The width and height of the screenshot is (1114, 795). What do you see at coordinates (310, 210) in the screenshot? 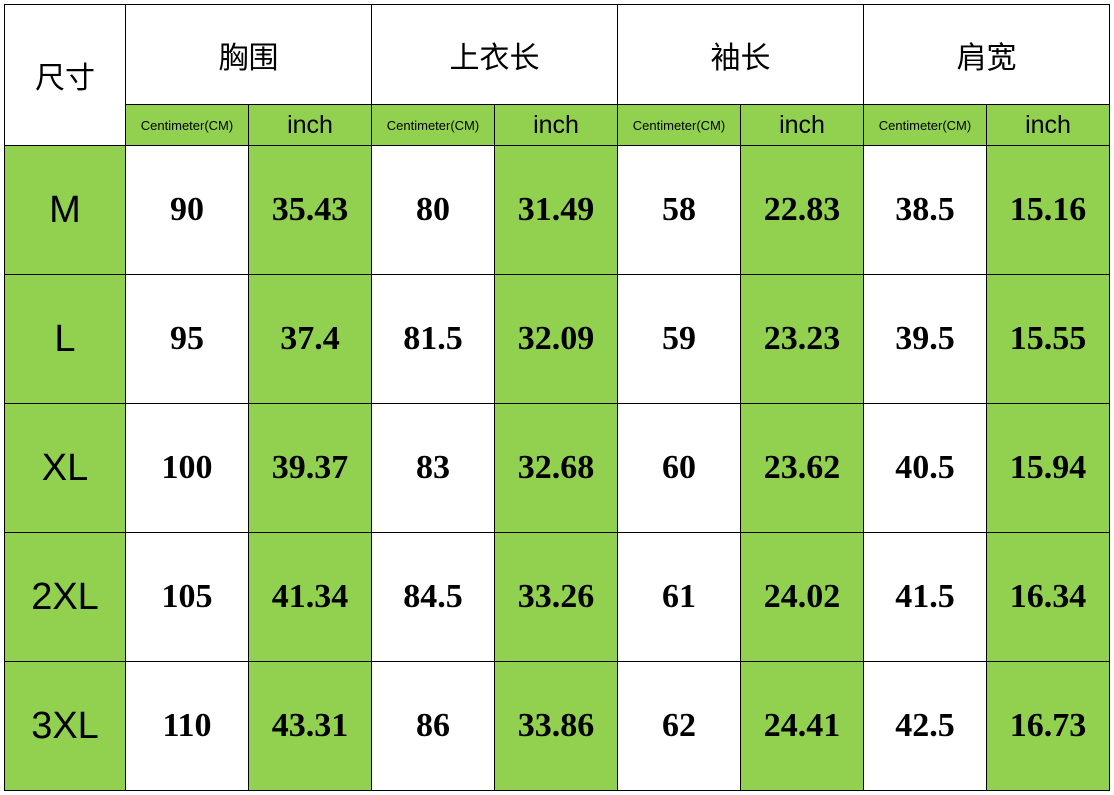
I see `value-inch: 35.43` at bounding box center [310, 210].